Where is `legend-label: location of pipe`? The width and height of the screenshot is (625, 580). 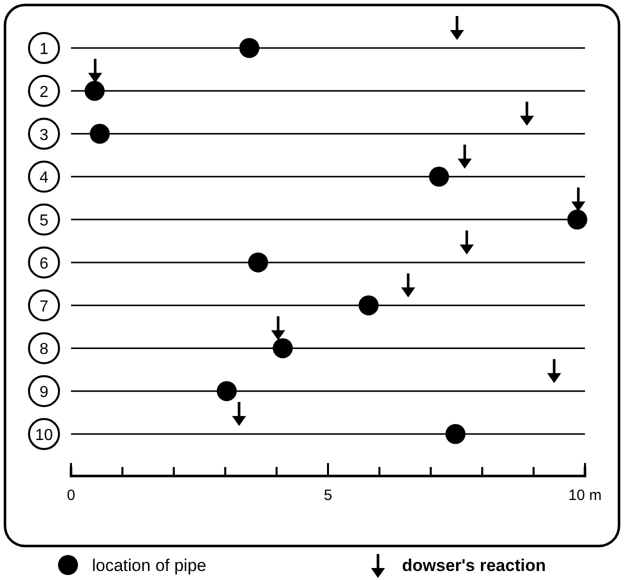
legend-label: location of pipe is located at coordinates (149, 565).